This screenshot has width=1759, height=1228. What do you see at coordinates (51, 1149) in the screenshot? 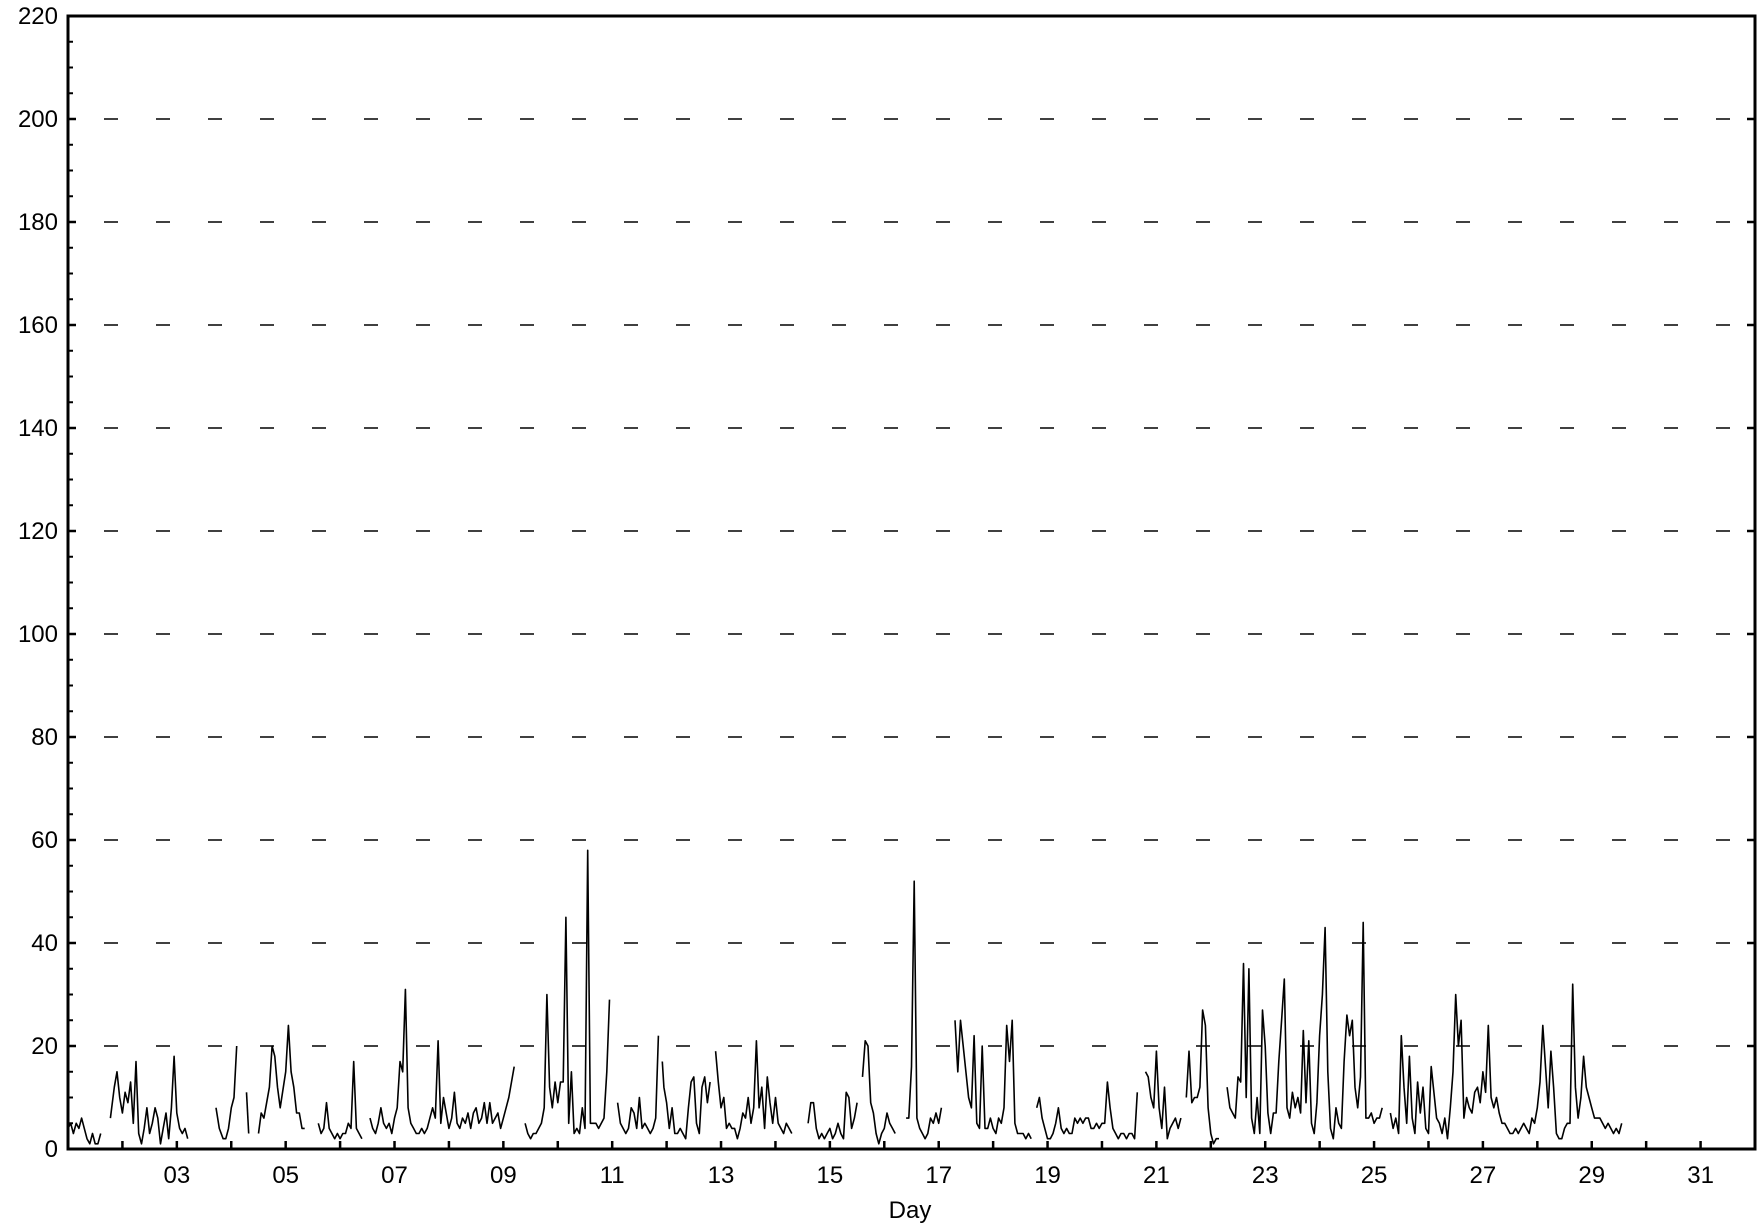
I see `y-tick-label: 0` at bounding box center [51, 1149].